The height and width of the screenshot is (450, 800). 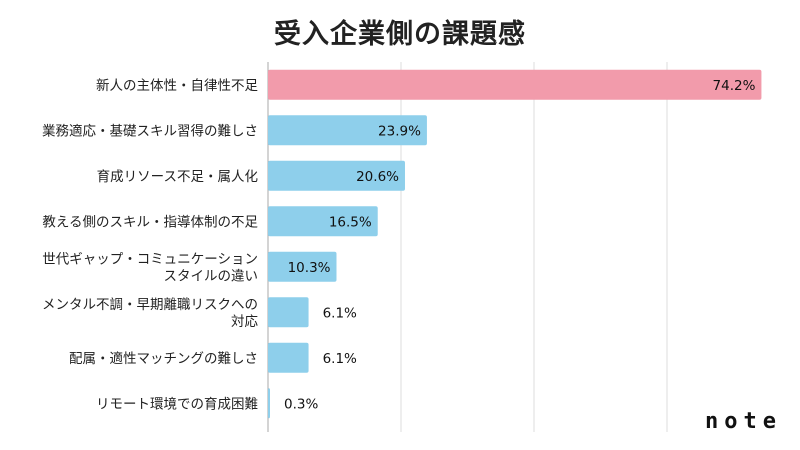 I want to click on value-label: 20.6%, so click(x=377, y=177).